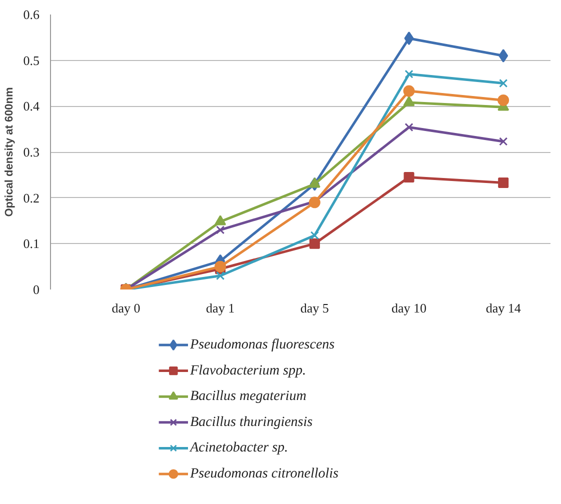 This screenshot has width=561, height=504. I want to click on y-tick-label: 0.1, so click(31, 244).